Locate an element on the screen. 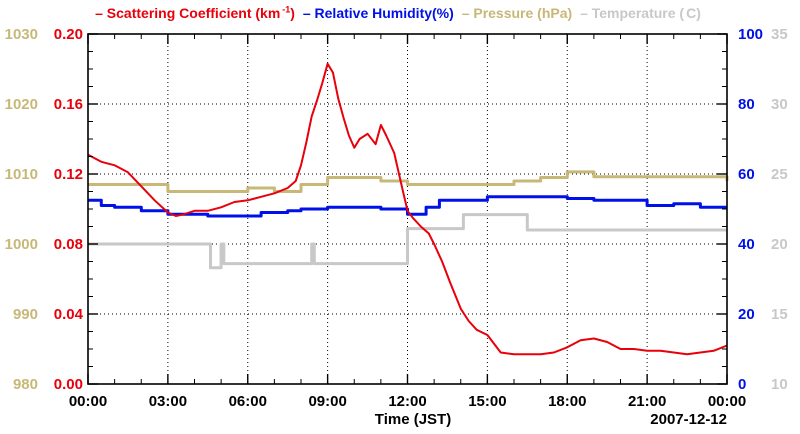 The width and height of the screenshot is (800, 434). legend-item-label: – Pressure (hPa) is located at coordinates (517, 12).